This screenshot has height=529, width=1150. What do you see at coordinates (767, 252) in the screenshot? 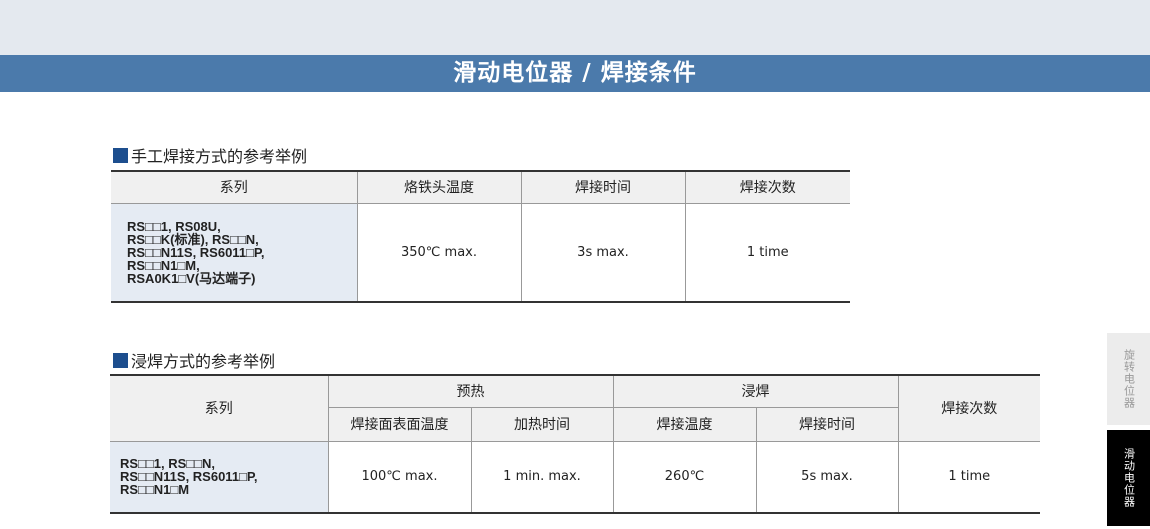
I see `count-cell: 1 time` at bounding box center [767, 252].